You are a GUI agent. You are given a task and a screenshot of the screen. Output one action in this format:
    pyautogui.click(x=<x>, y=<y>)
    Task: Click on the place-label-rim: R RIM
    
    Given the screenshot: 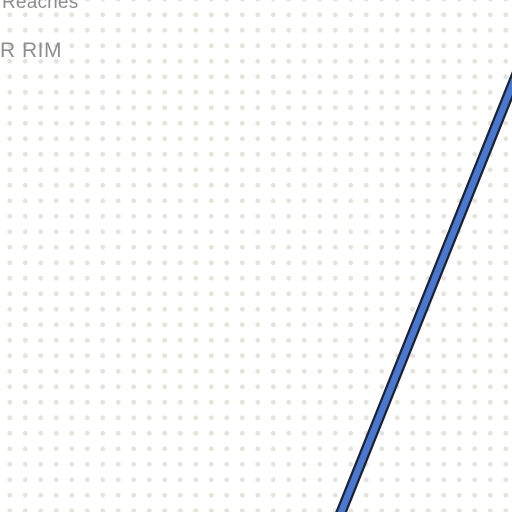 What is the action you would take?
    pyautogui.click(x=31, y=50)
    